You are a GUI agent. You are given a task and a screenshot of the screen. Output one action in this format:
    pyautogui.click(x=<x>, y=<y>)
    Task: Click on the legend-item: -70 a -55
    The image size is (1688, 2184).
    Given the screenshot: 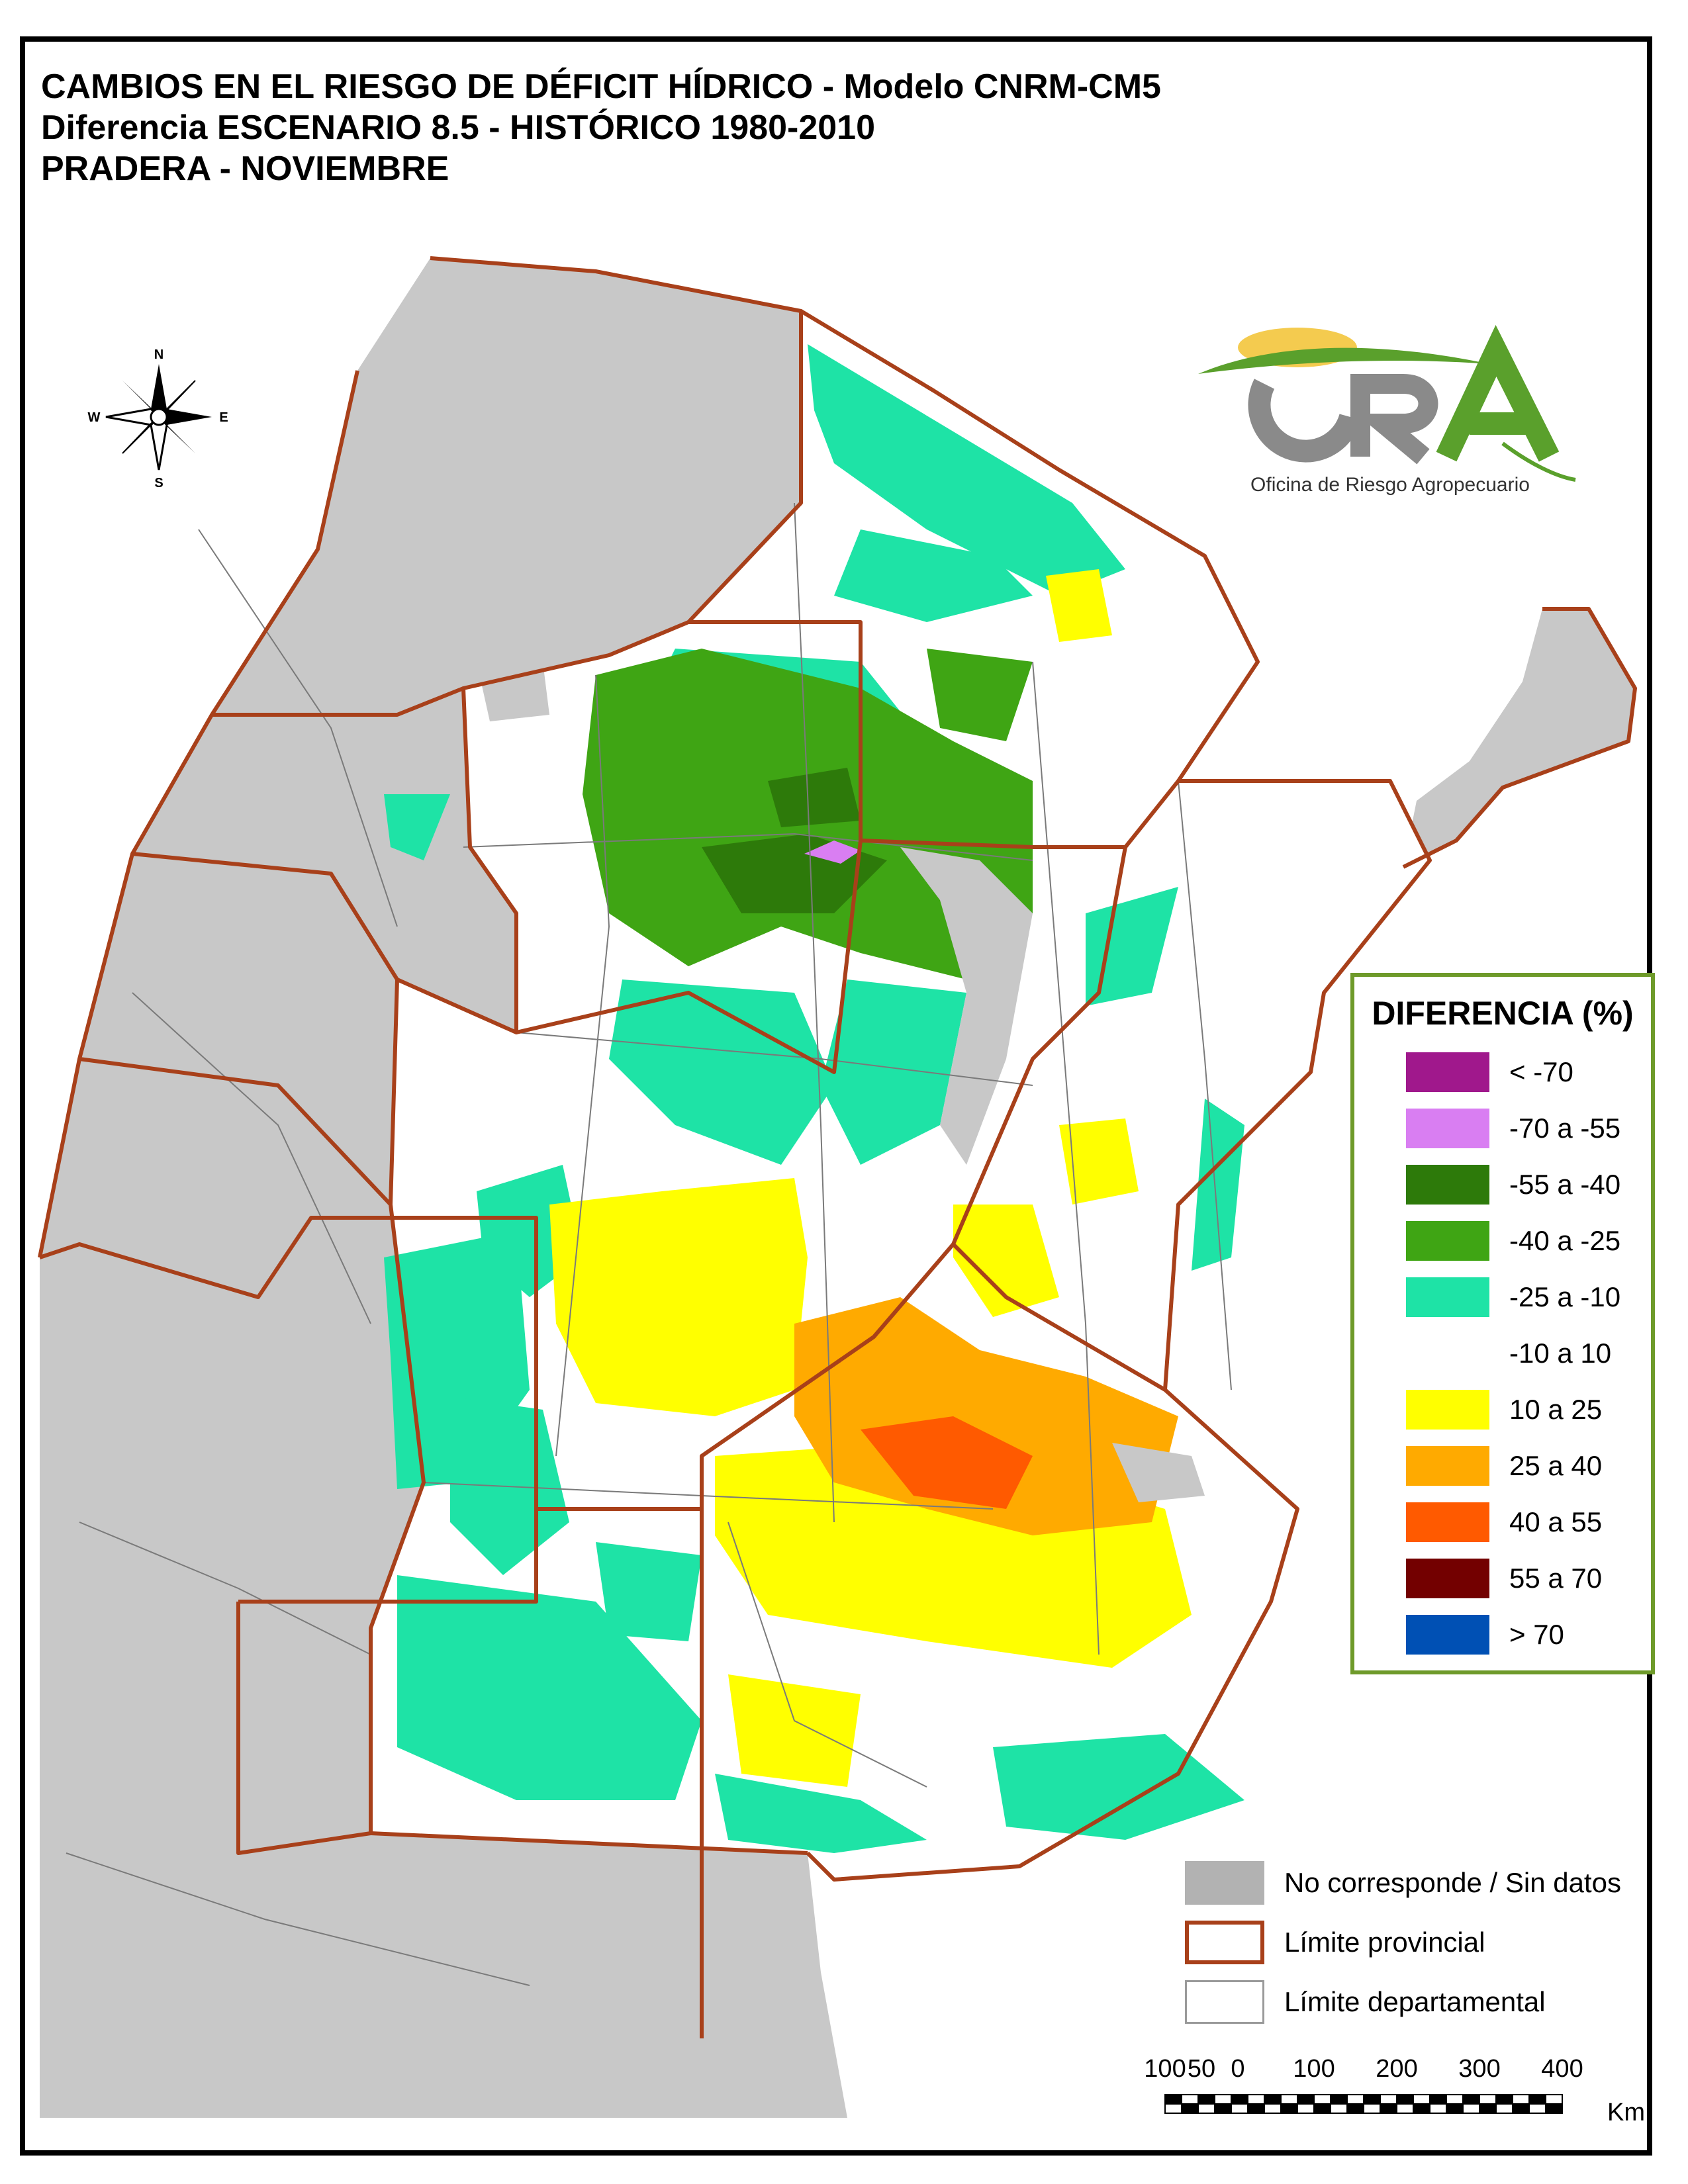 What is the action you would take?
    pyautogui.click(x=1513, y=1128)
    